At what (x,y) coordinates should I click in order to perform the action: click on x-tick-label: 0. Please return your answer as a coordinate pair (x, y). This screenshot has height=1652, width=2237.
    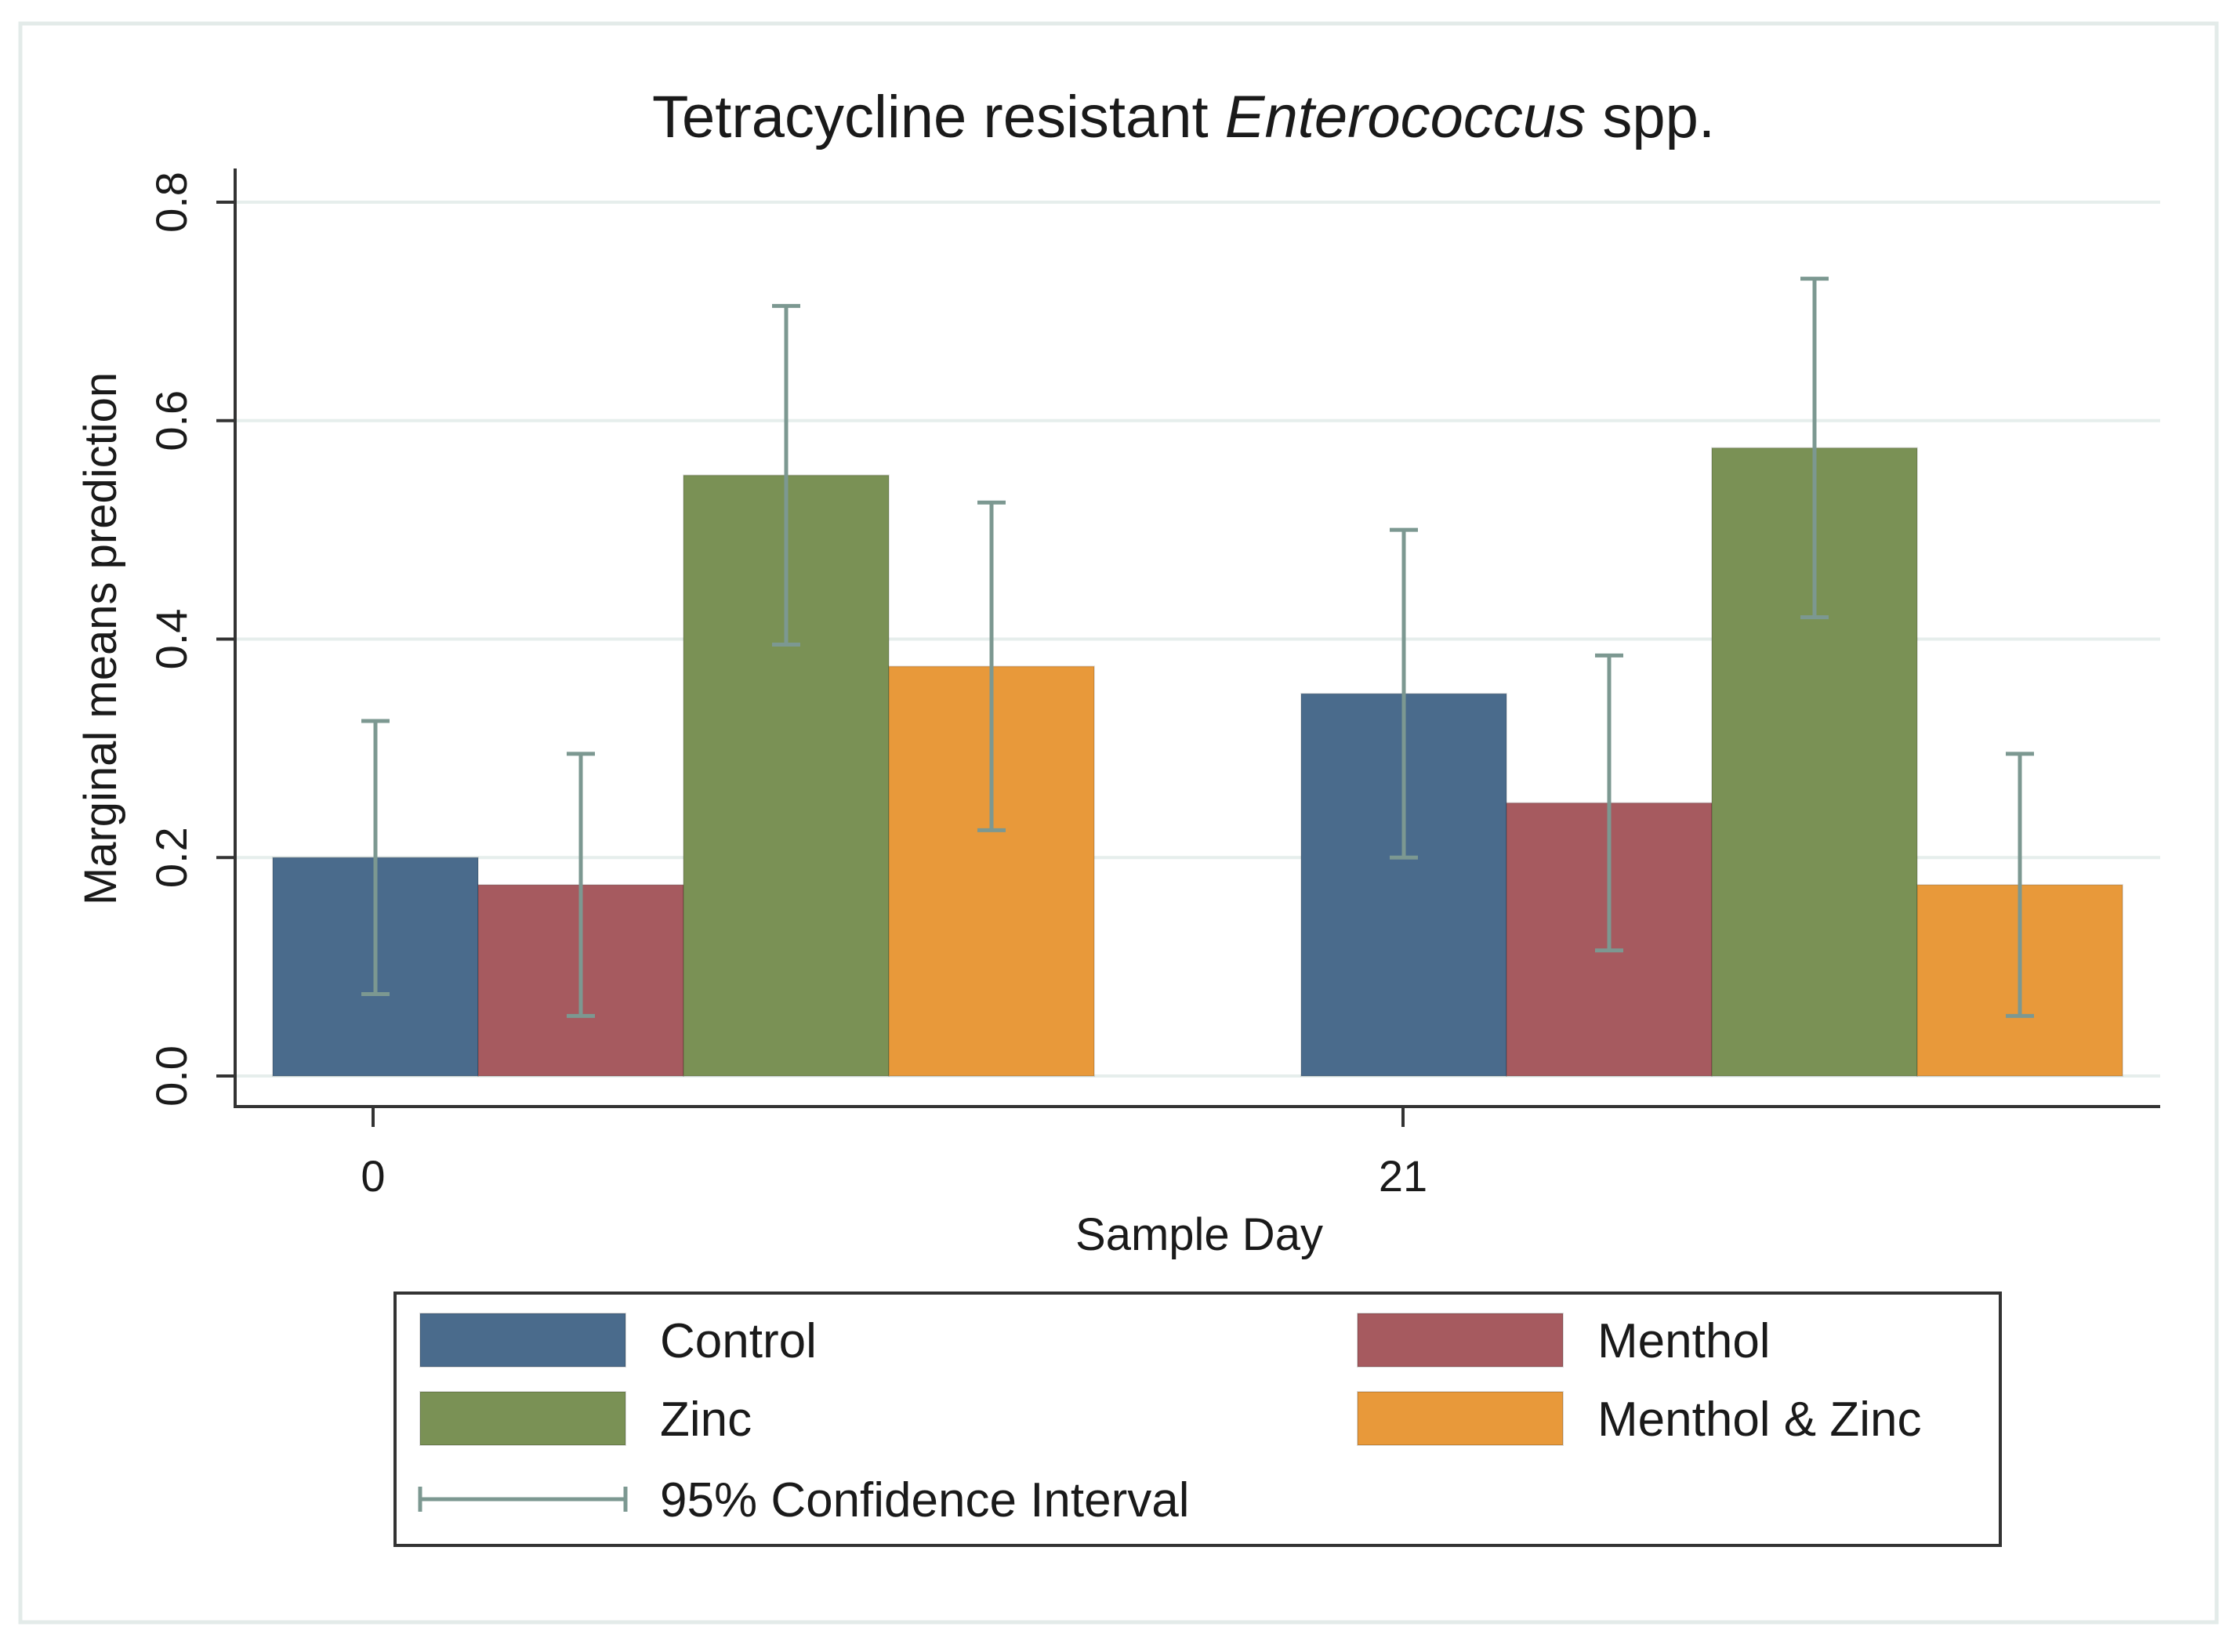
    Looking at the image, I should click on (373, 1176).